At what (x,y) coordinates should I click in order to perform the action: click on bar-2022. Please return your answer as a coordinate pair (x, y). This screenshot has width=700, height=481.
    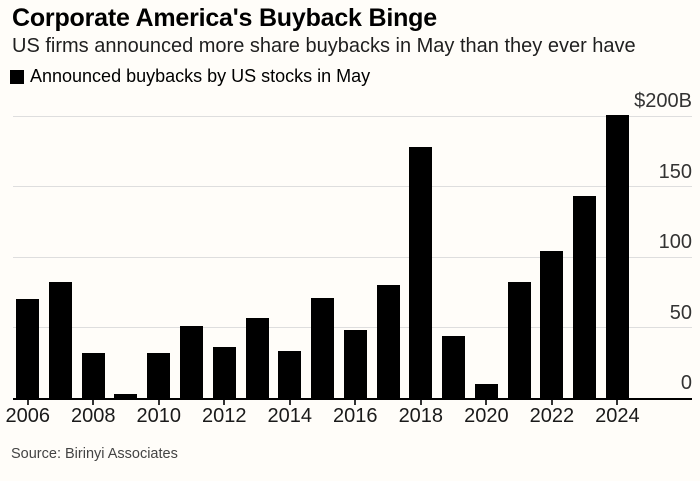
    Looking at the image, I should click on (552, 324).